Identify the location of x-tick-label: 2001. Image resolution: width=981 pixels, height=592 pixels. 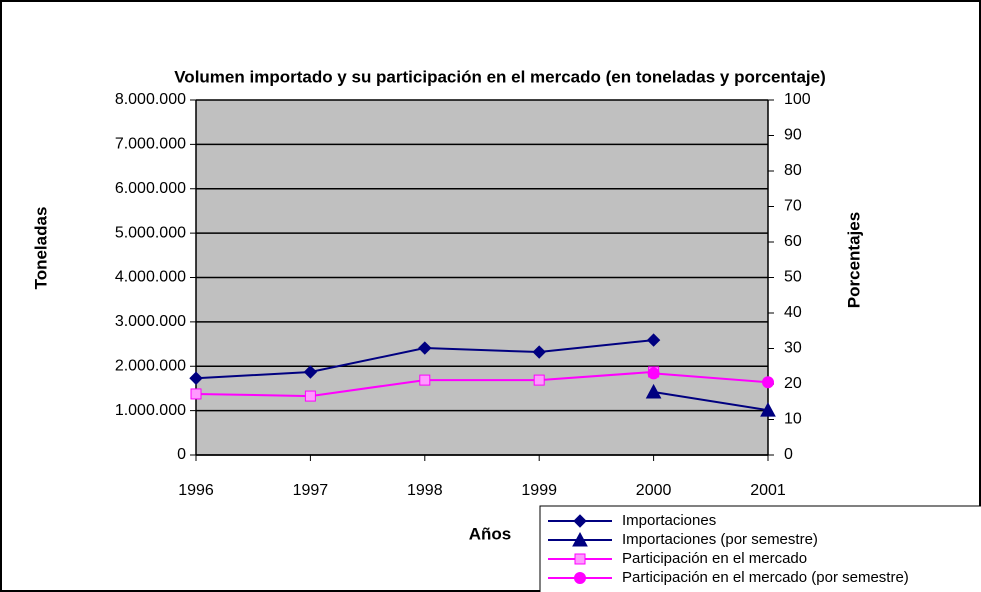
(768, 490).